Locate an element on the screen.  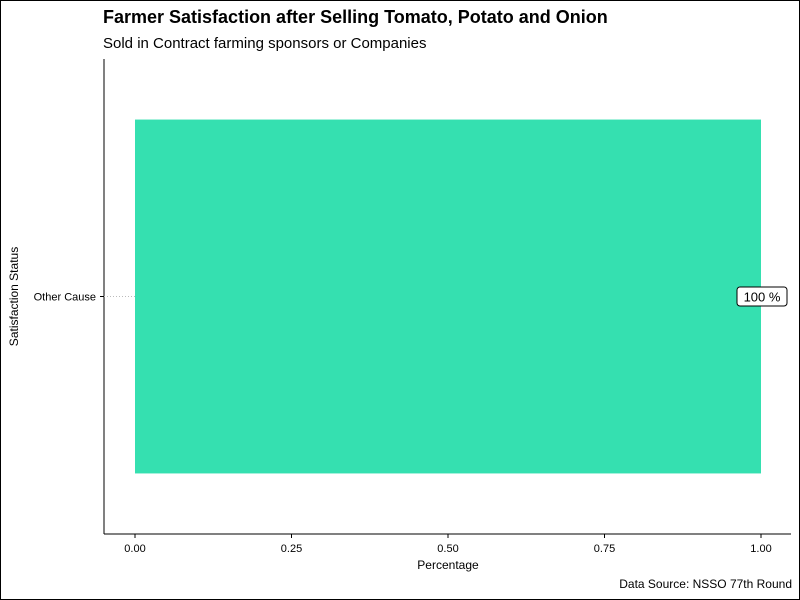
x-tick-label: 0.50 is located at coordinates (447, 549).